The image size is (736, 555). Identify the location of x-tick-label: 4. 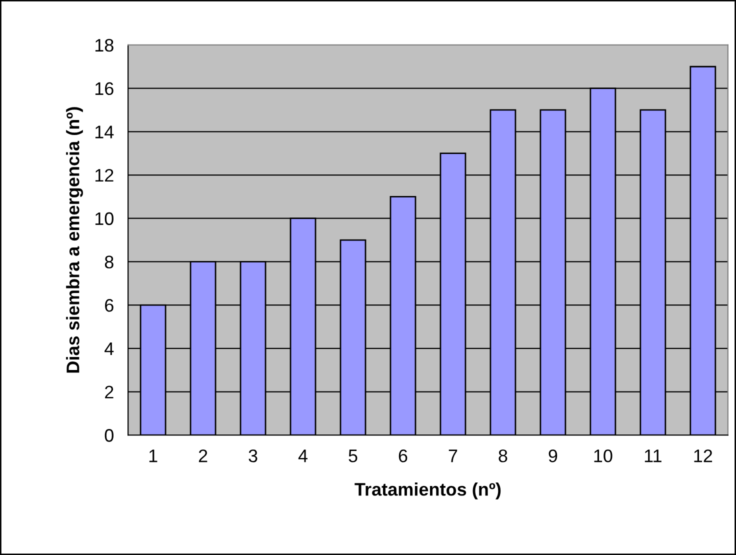
(303, 456).